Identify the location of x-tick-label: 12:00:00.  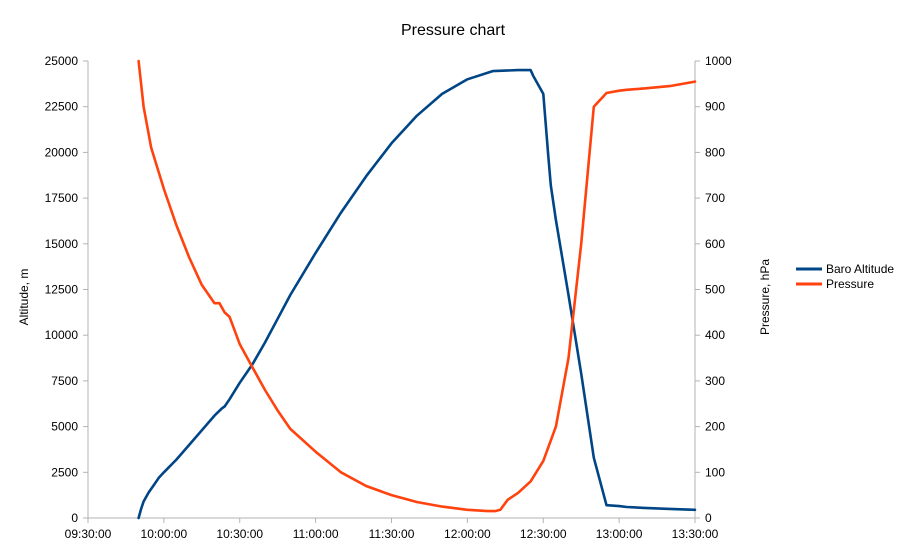
(467, 534).